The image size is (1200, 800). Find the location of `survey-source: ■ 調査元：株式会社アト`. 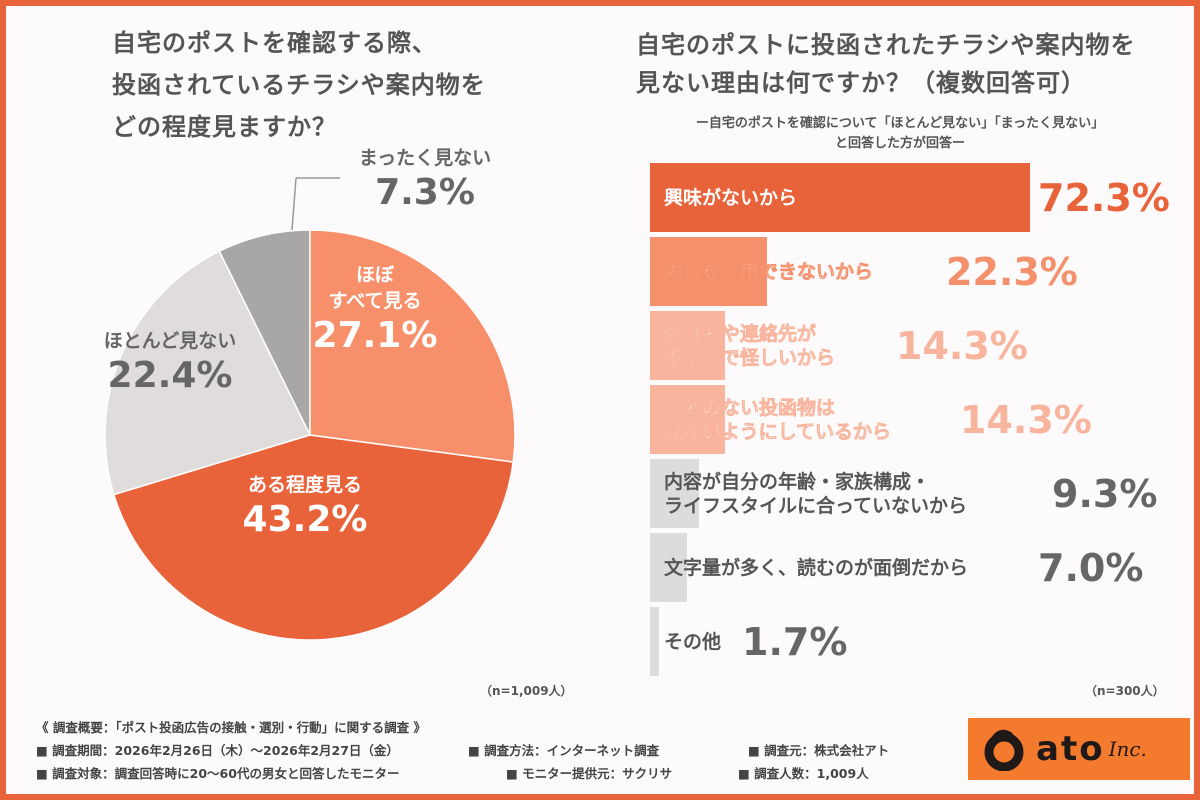

survey-source: ■ 調査元：株式会社アト is located at coordinates (819, 750).